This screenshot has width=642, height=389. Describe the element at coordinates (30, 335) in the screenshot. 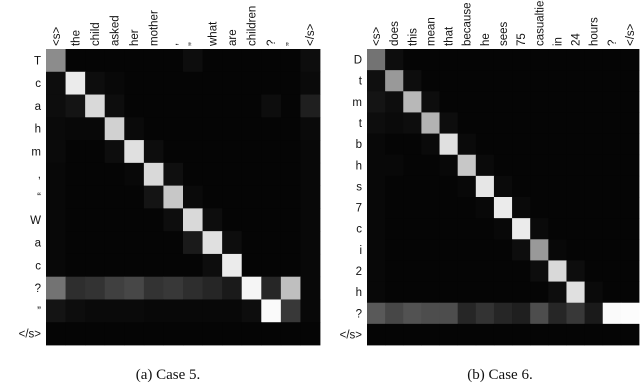

I see `y-tick-label: </s>` at that location.